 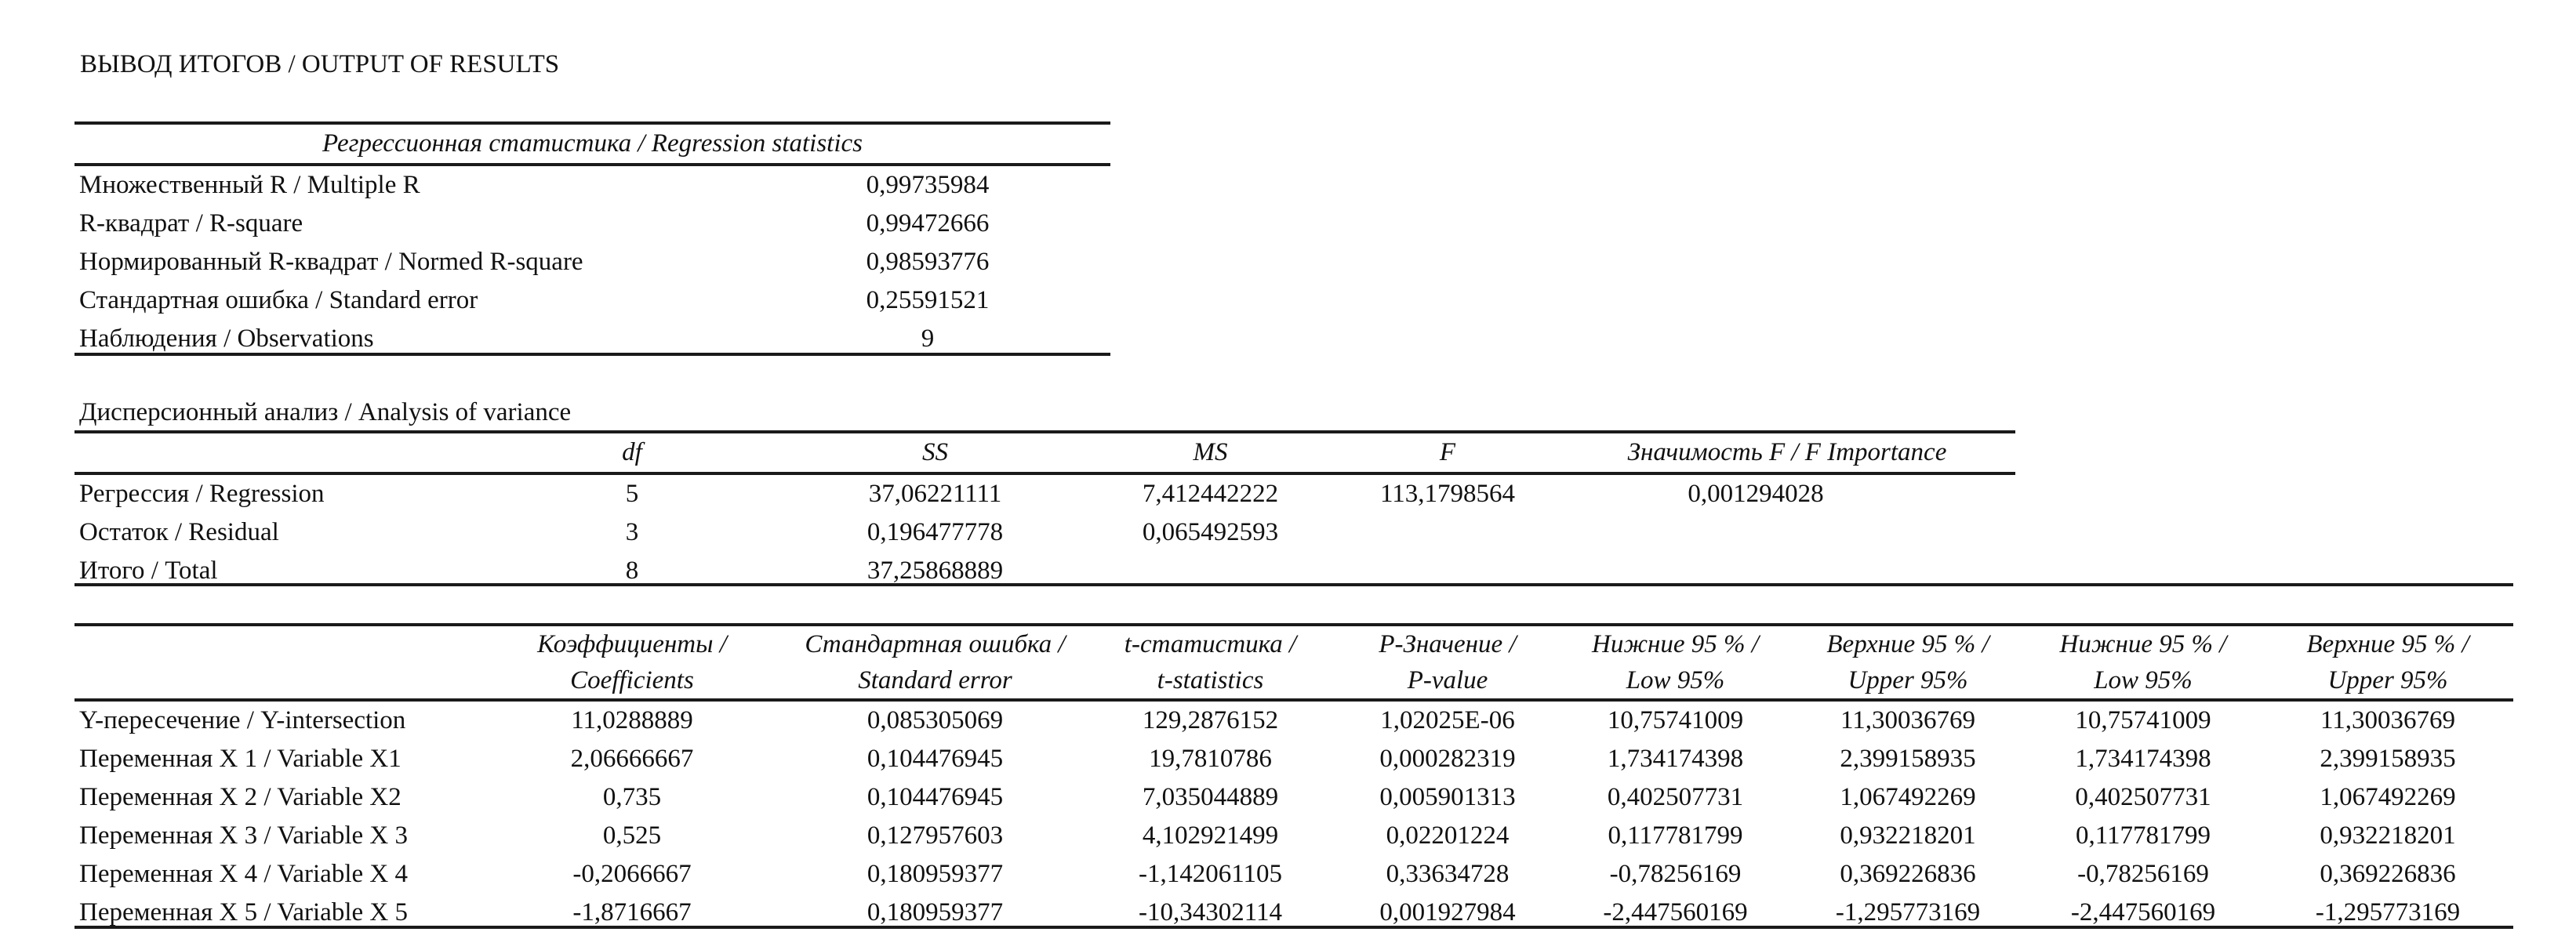 What do you see at coordinates (1210, 452) in the screenshot?
I see `header-ms: MS` at bounding box center [1210, 452].